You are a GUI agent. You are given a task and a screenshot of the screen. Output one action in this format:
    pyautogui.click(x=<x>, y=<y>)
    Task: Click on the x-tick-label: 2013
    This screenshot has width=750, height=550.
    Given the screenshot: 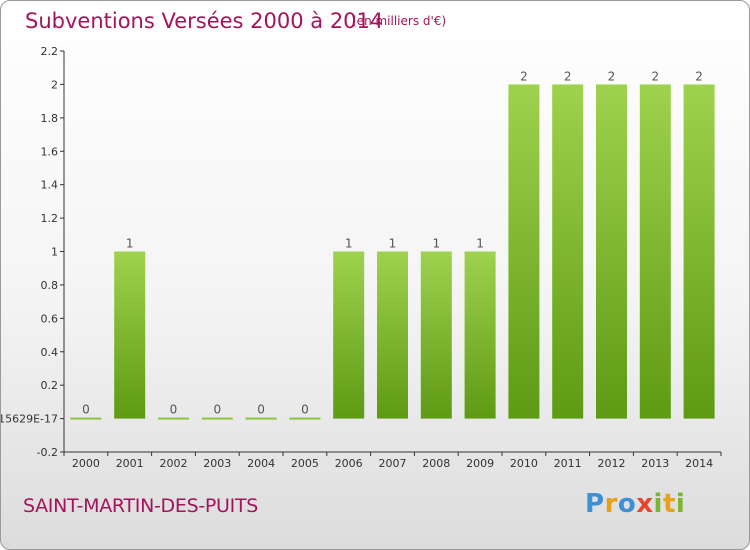 What is the action you would take?
    pyautogui.click(x=655, y=463)
    